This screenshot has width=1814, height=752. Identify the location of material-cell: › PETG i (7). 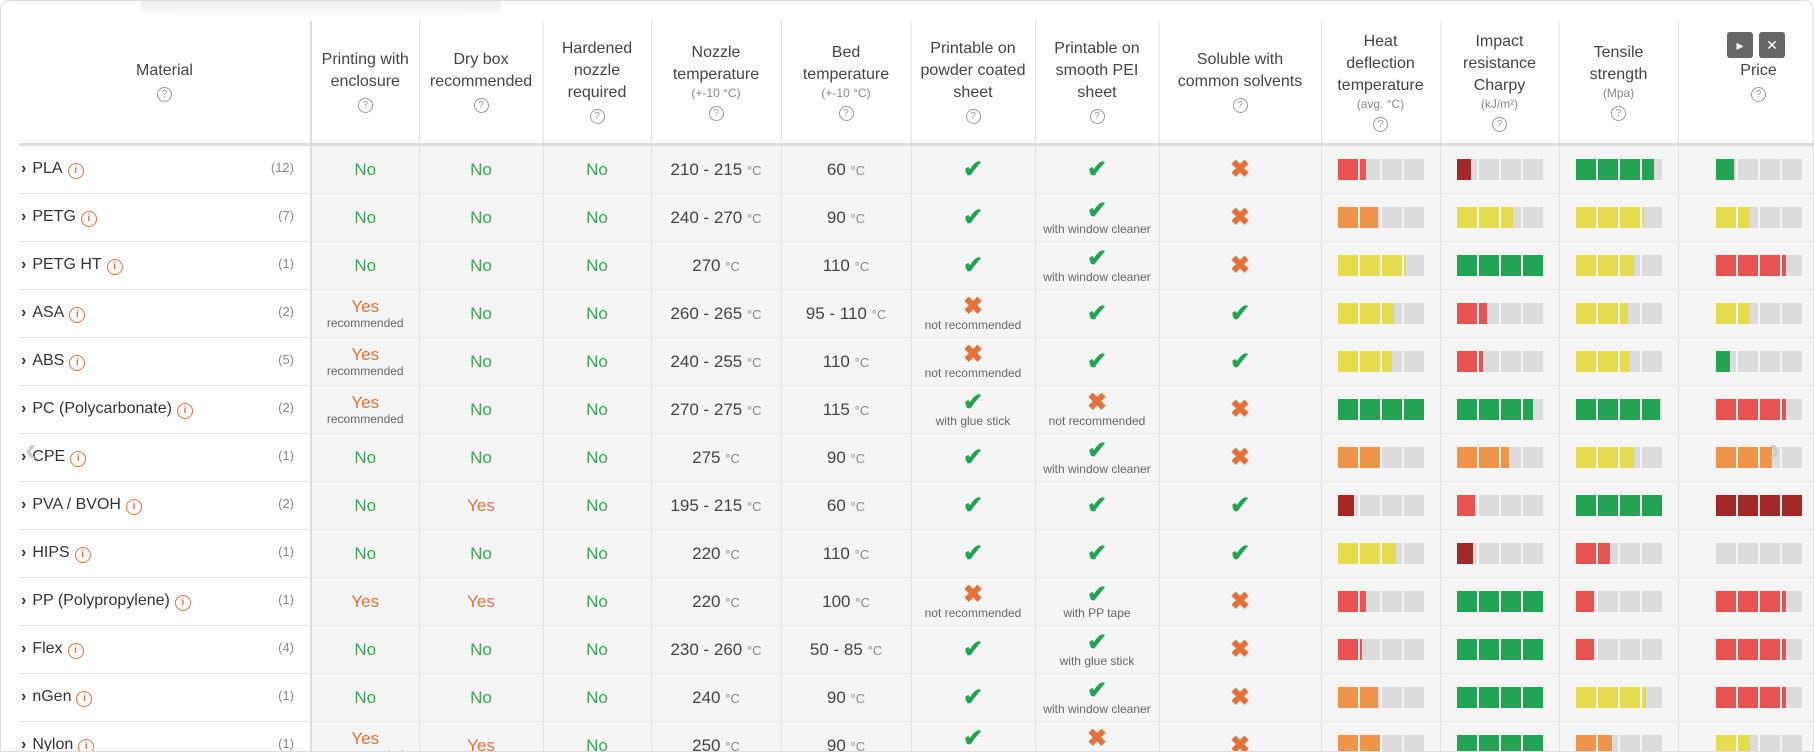
(165, 217).